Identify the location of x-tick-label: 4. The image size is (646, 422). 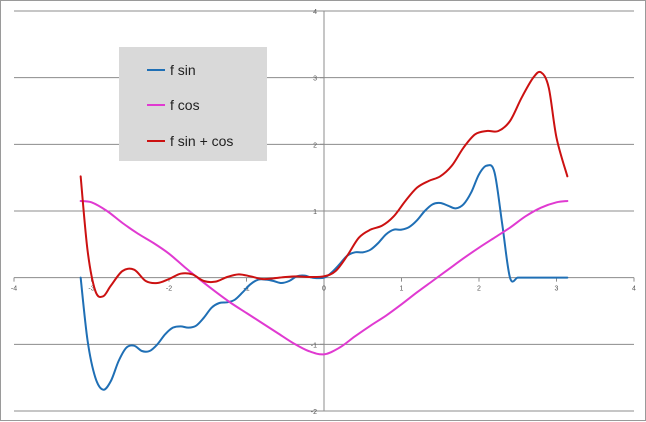
(634, 289).